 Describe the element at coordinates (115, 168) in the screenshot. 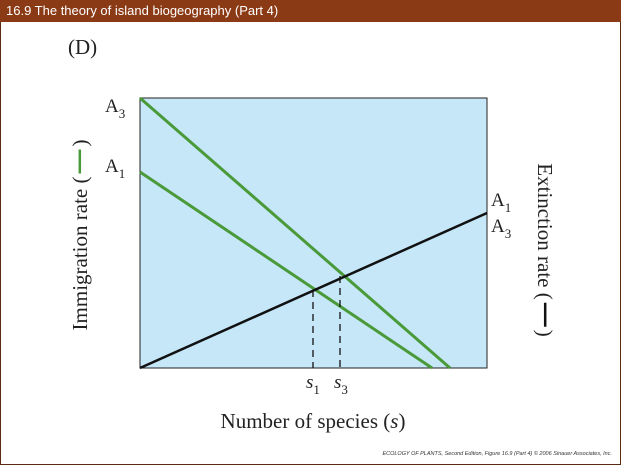

I see `left-label: A1` at that location.